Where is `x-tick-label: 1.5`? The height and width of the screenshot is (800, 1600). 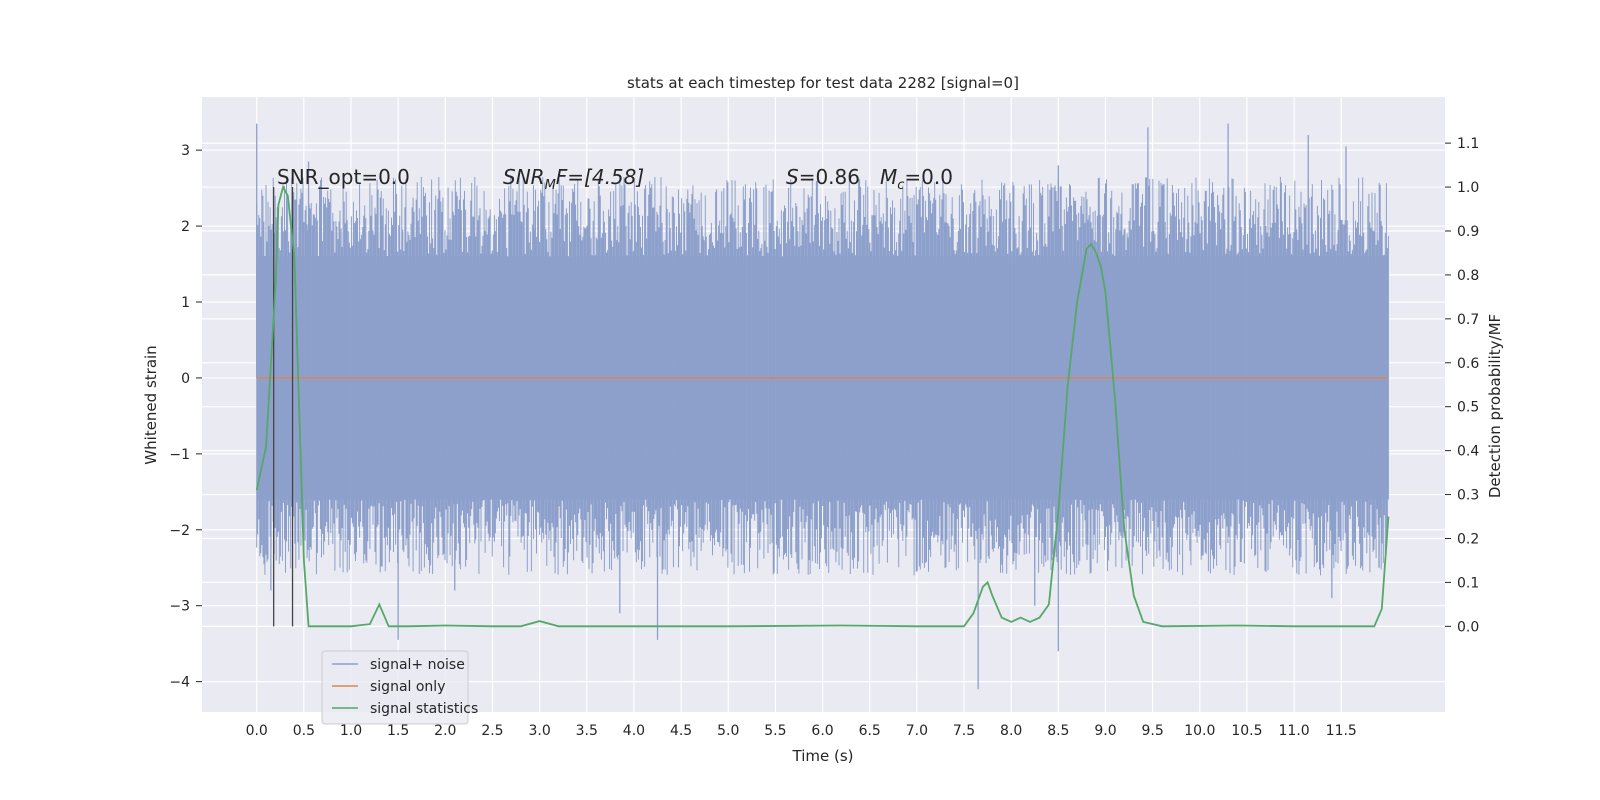 x-tick-label: 1.5 is located at coordinates (398, 731).